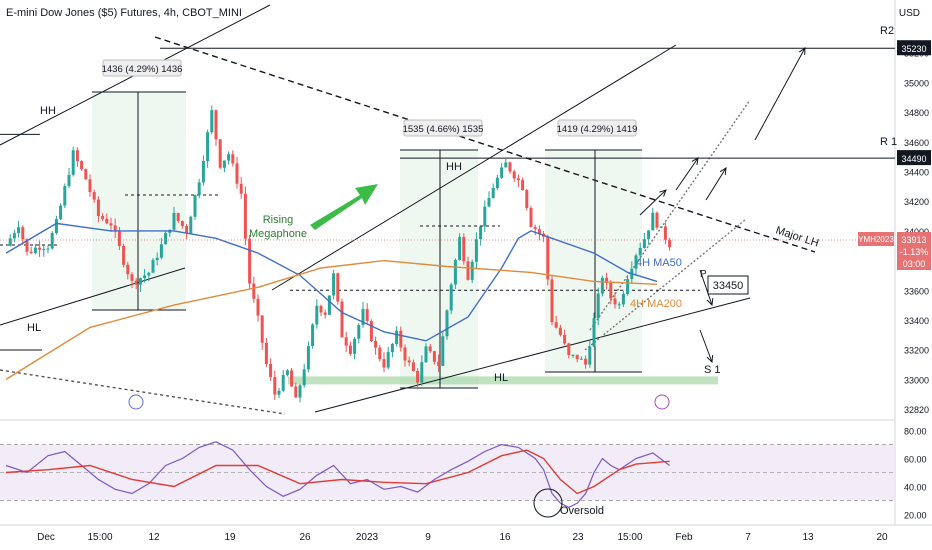  I want to click on range-label-text: 1436 (4.29%) 1436, so click(142, 69).